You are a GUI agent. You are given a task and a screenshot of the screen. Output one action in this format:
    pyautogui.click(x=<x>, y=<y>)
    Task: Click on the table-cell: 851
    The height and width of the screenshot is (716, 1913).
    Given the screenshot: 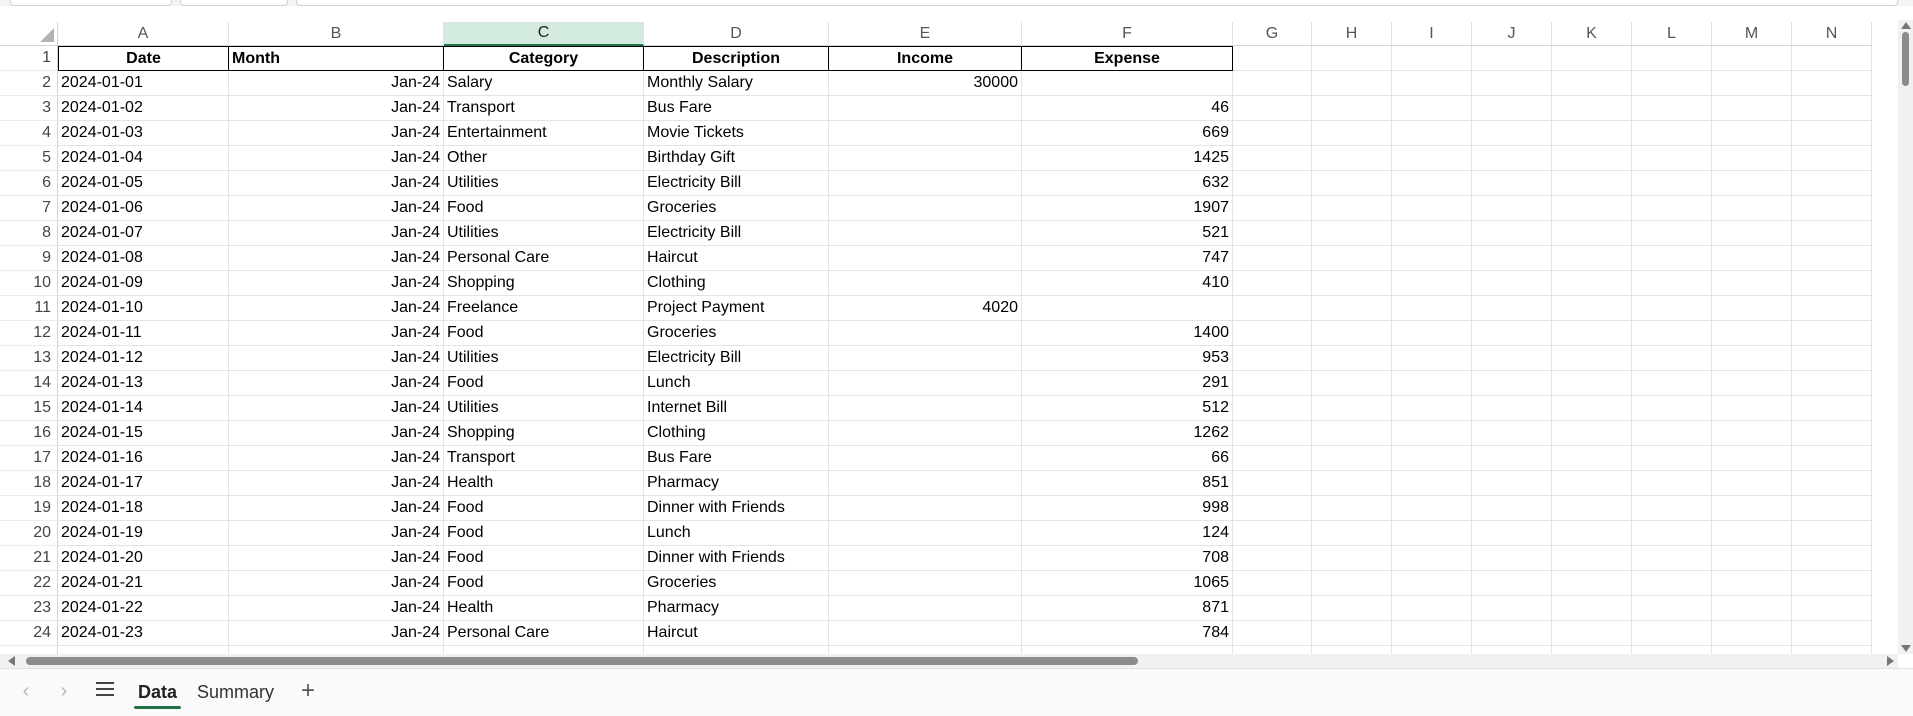 What is the action you would take?
    pyautogui.click(x=1127, y=483)
    